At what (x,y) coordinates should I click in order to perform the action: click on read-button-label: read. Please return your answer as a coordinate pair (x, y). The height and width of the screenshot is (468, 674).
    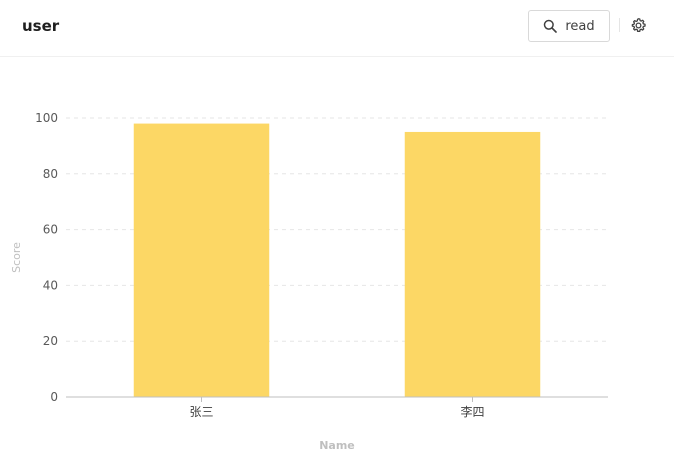
    Looking at the image, I should click on (580, 26).